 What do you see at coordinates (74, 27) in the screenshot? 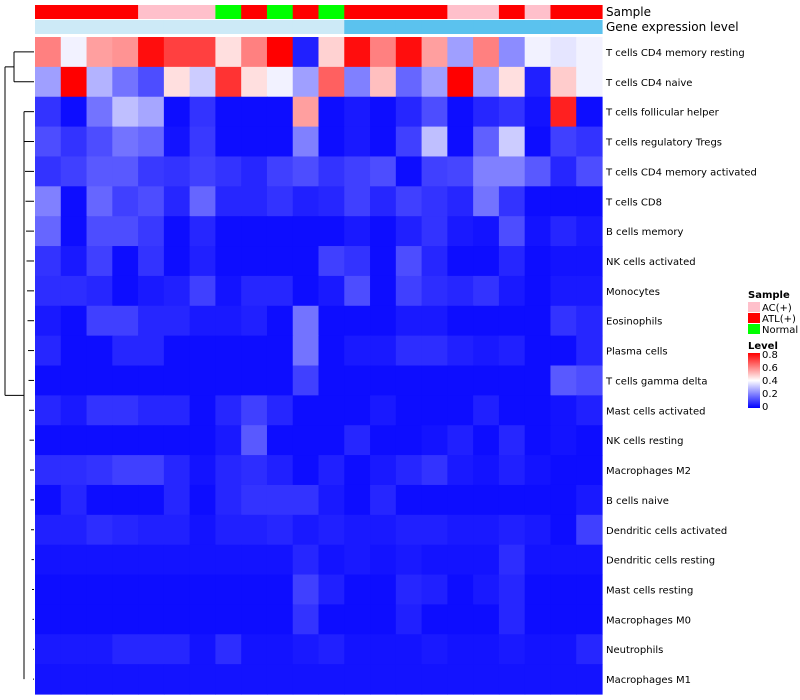
I see `expression-annotation-cell` at bounding box center [74, 27].